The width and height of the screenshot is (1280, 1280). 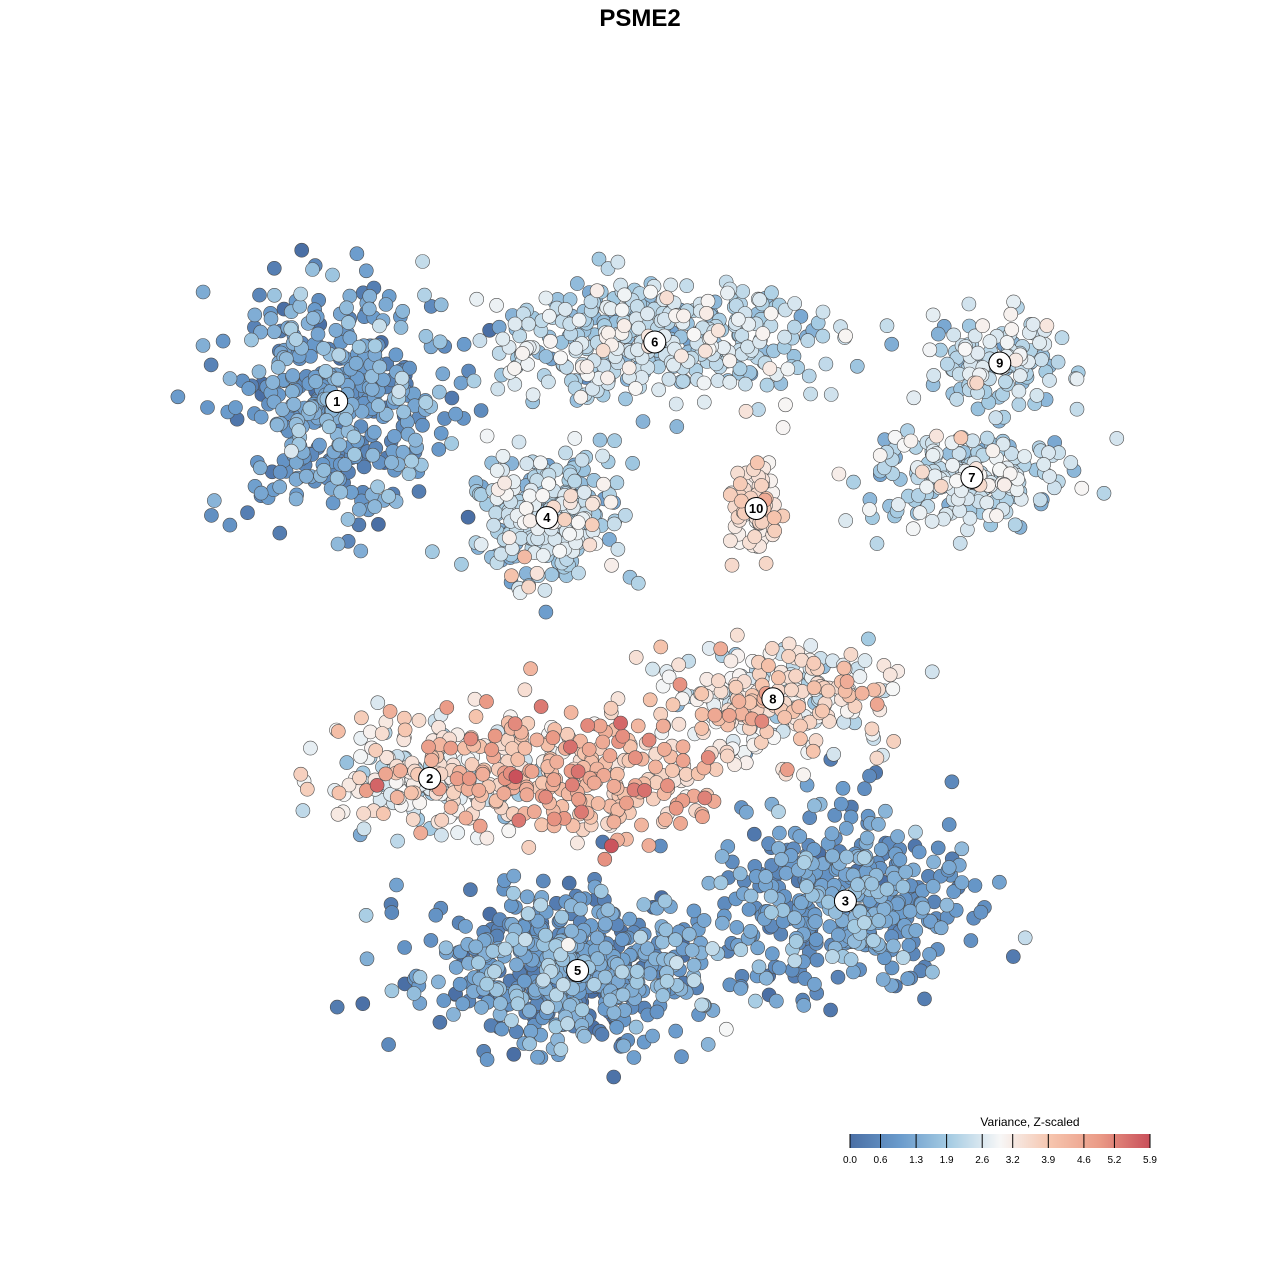 I want to click on legend-title: Variance, Z-scaled, so click(x=1029, y=1122).